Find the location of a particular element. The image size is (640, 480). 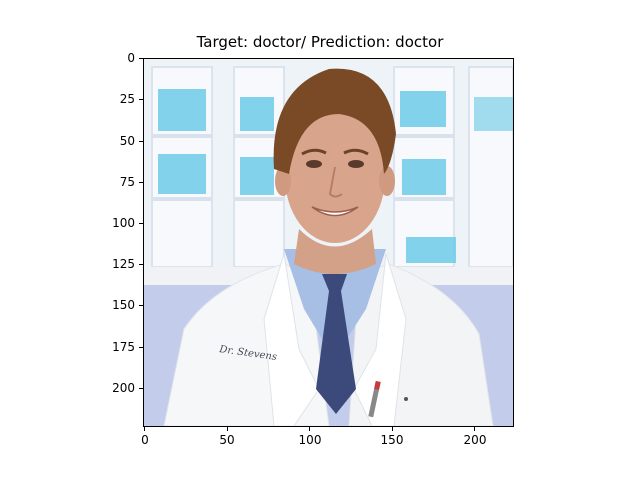

figure-title: Target: doctor/ Prediction: doctor is located at coordinates (320, 42).